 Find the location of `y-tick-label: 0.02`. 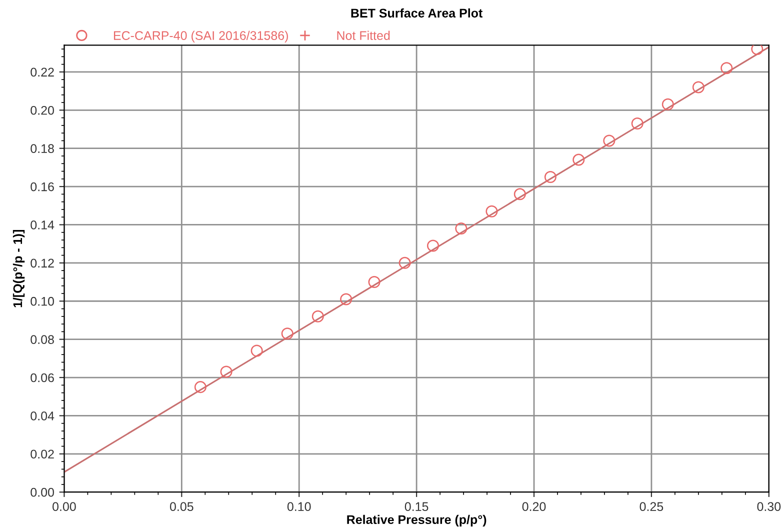

y-tick-label: 0.02 is located at coordinates (42, 454).